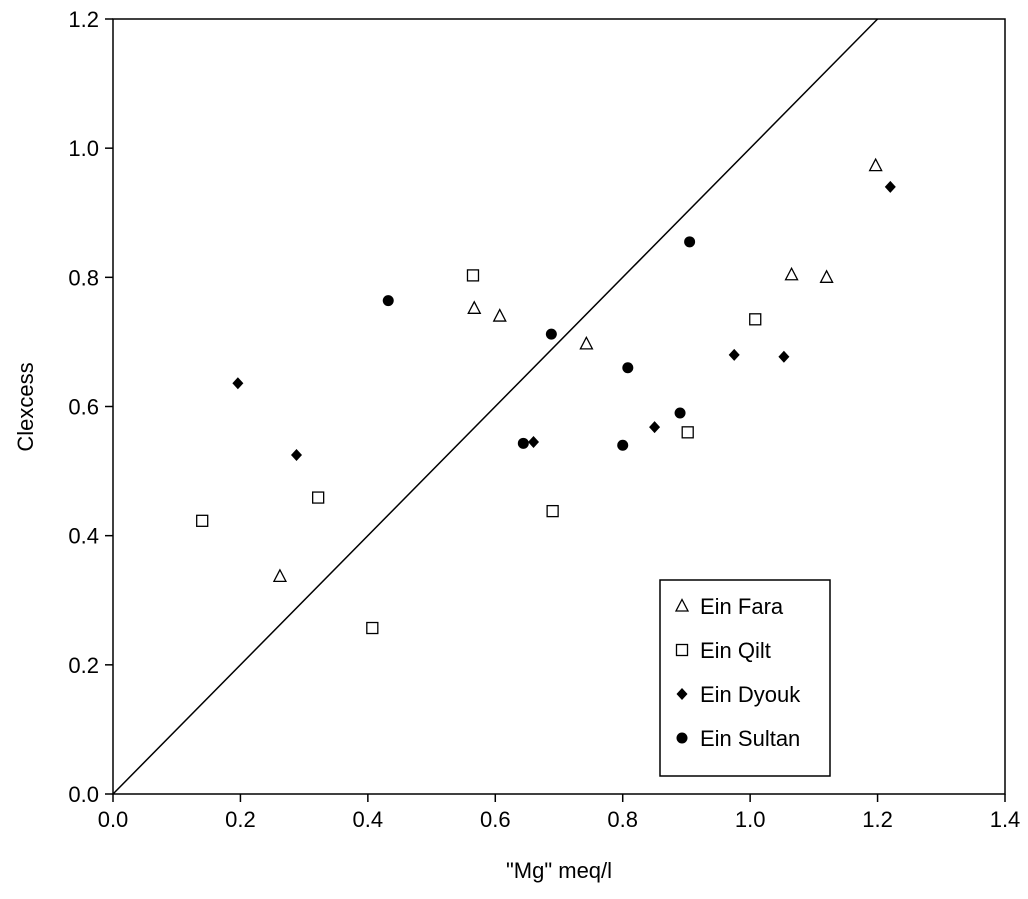 The image size is (1028, 899). What do you see at coordinates (750, 738) in the screenshot?
I see `legend-label-ein-sultan: Ein Sultan` at bounding box center [750, 738].